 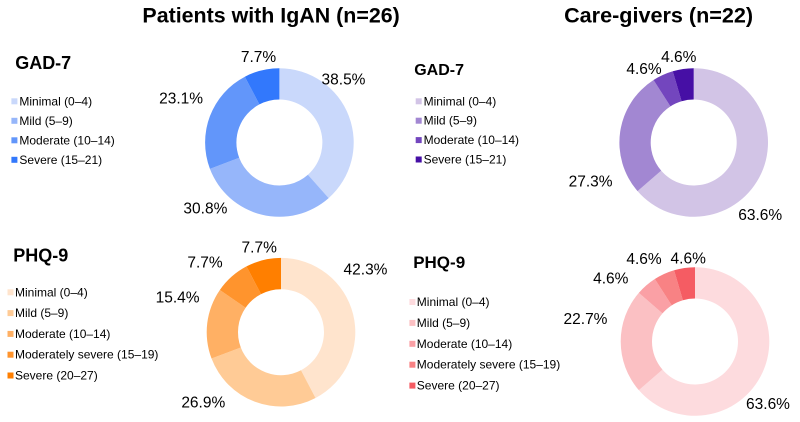 I want to click on svg-text: 15.4%, so click(x=178, y=298).